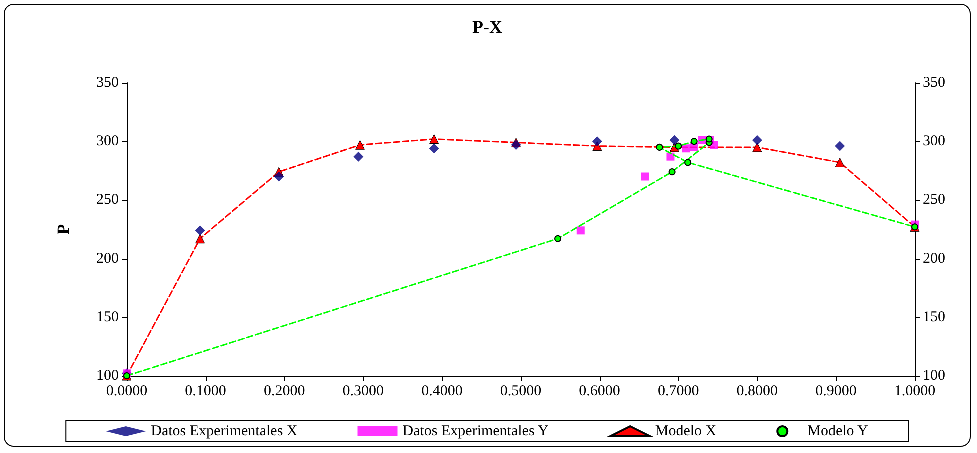 The height and width of the screenshot is (453, 977). Describe the element at coordinates (363, 392) in the screenshot. I see `x-tick-label: 0.3000` at that location.